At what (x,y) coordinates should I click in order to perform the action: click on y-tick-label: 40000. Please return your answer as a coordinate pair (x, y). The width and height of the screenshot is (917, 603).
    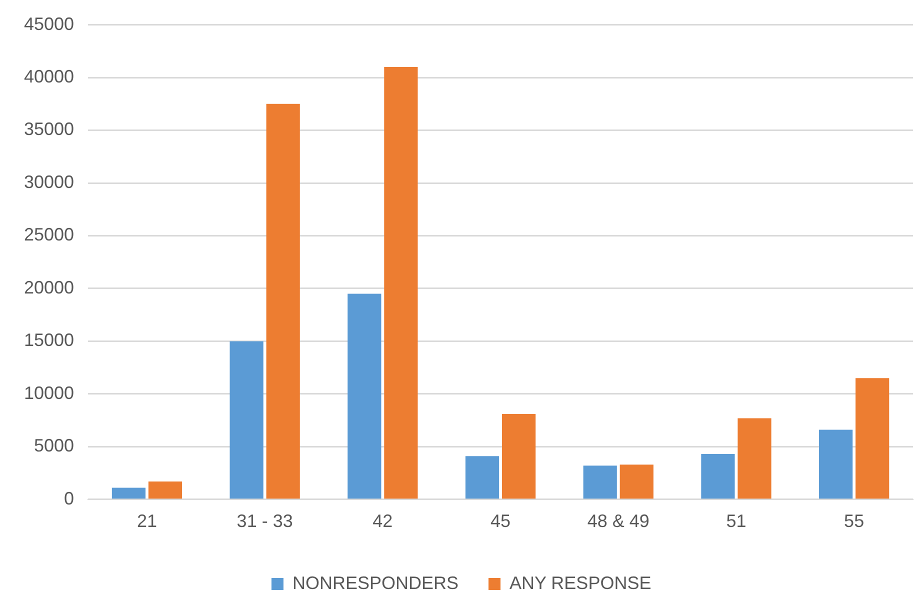
    Looking at the image, I should click on (49, 76).